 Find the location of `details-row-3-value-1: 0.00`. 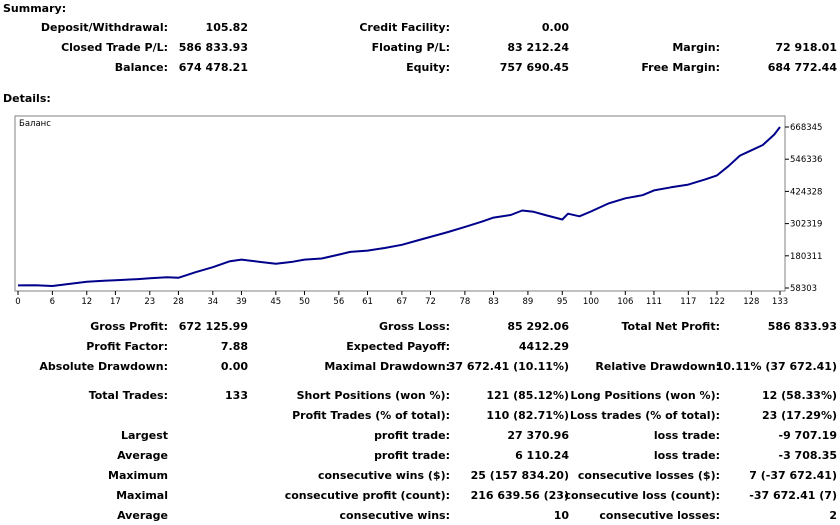

details-row-3-value-1: 0.00 is located at coordinates (234, 366).